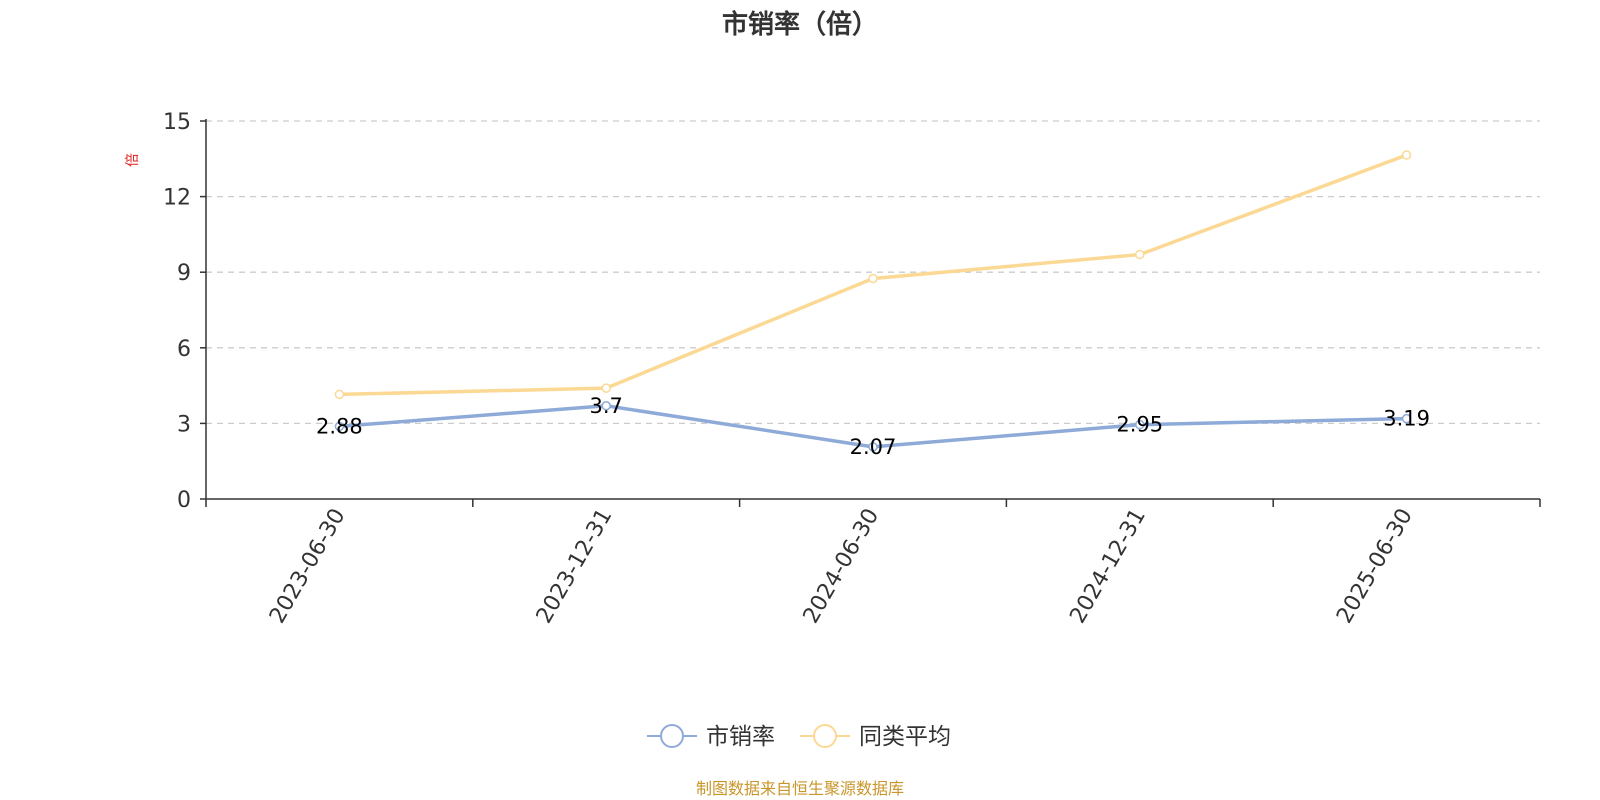  I want to click on legend-item-series-1: 同类平均, so click(875, 737).